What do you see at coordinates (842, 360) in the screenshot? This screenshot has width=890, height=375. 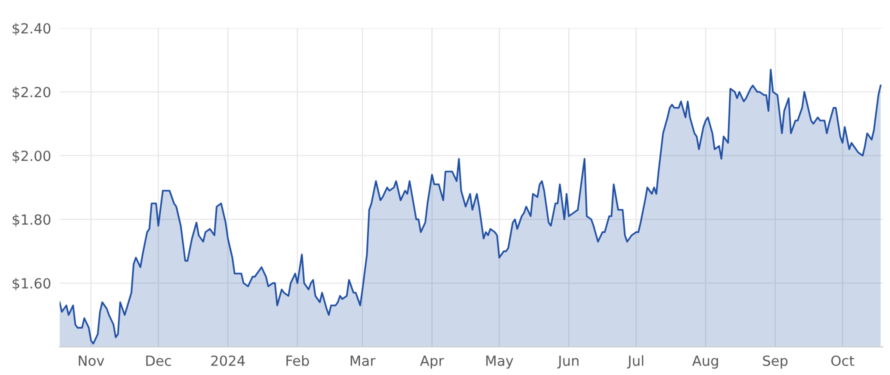 I see `x-tick-label: Oct` at bounding box center [842, 360].